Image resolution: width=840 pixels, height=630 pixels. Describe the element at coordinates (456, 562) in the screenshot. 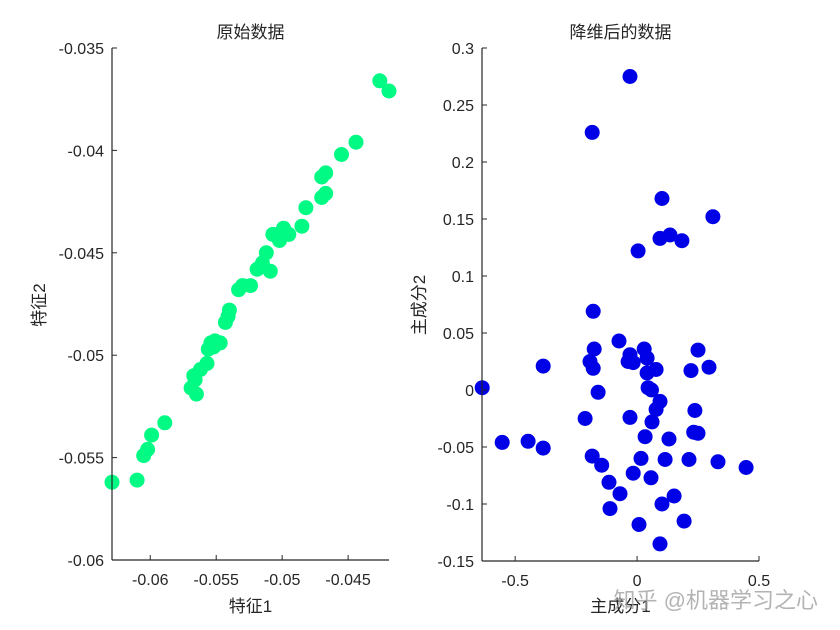

I see `y-tick-label: -0.15` at that location.